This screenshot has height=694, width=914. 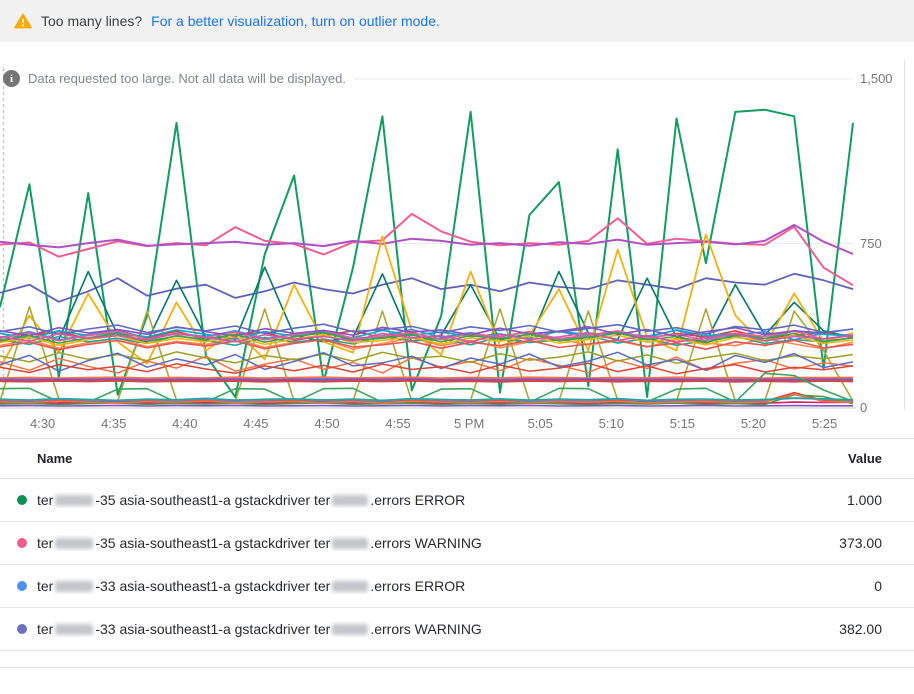 I want to click on x-tick-label: 4:45, so click(x=256, y=423).